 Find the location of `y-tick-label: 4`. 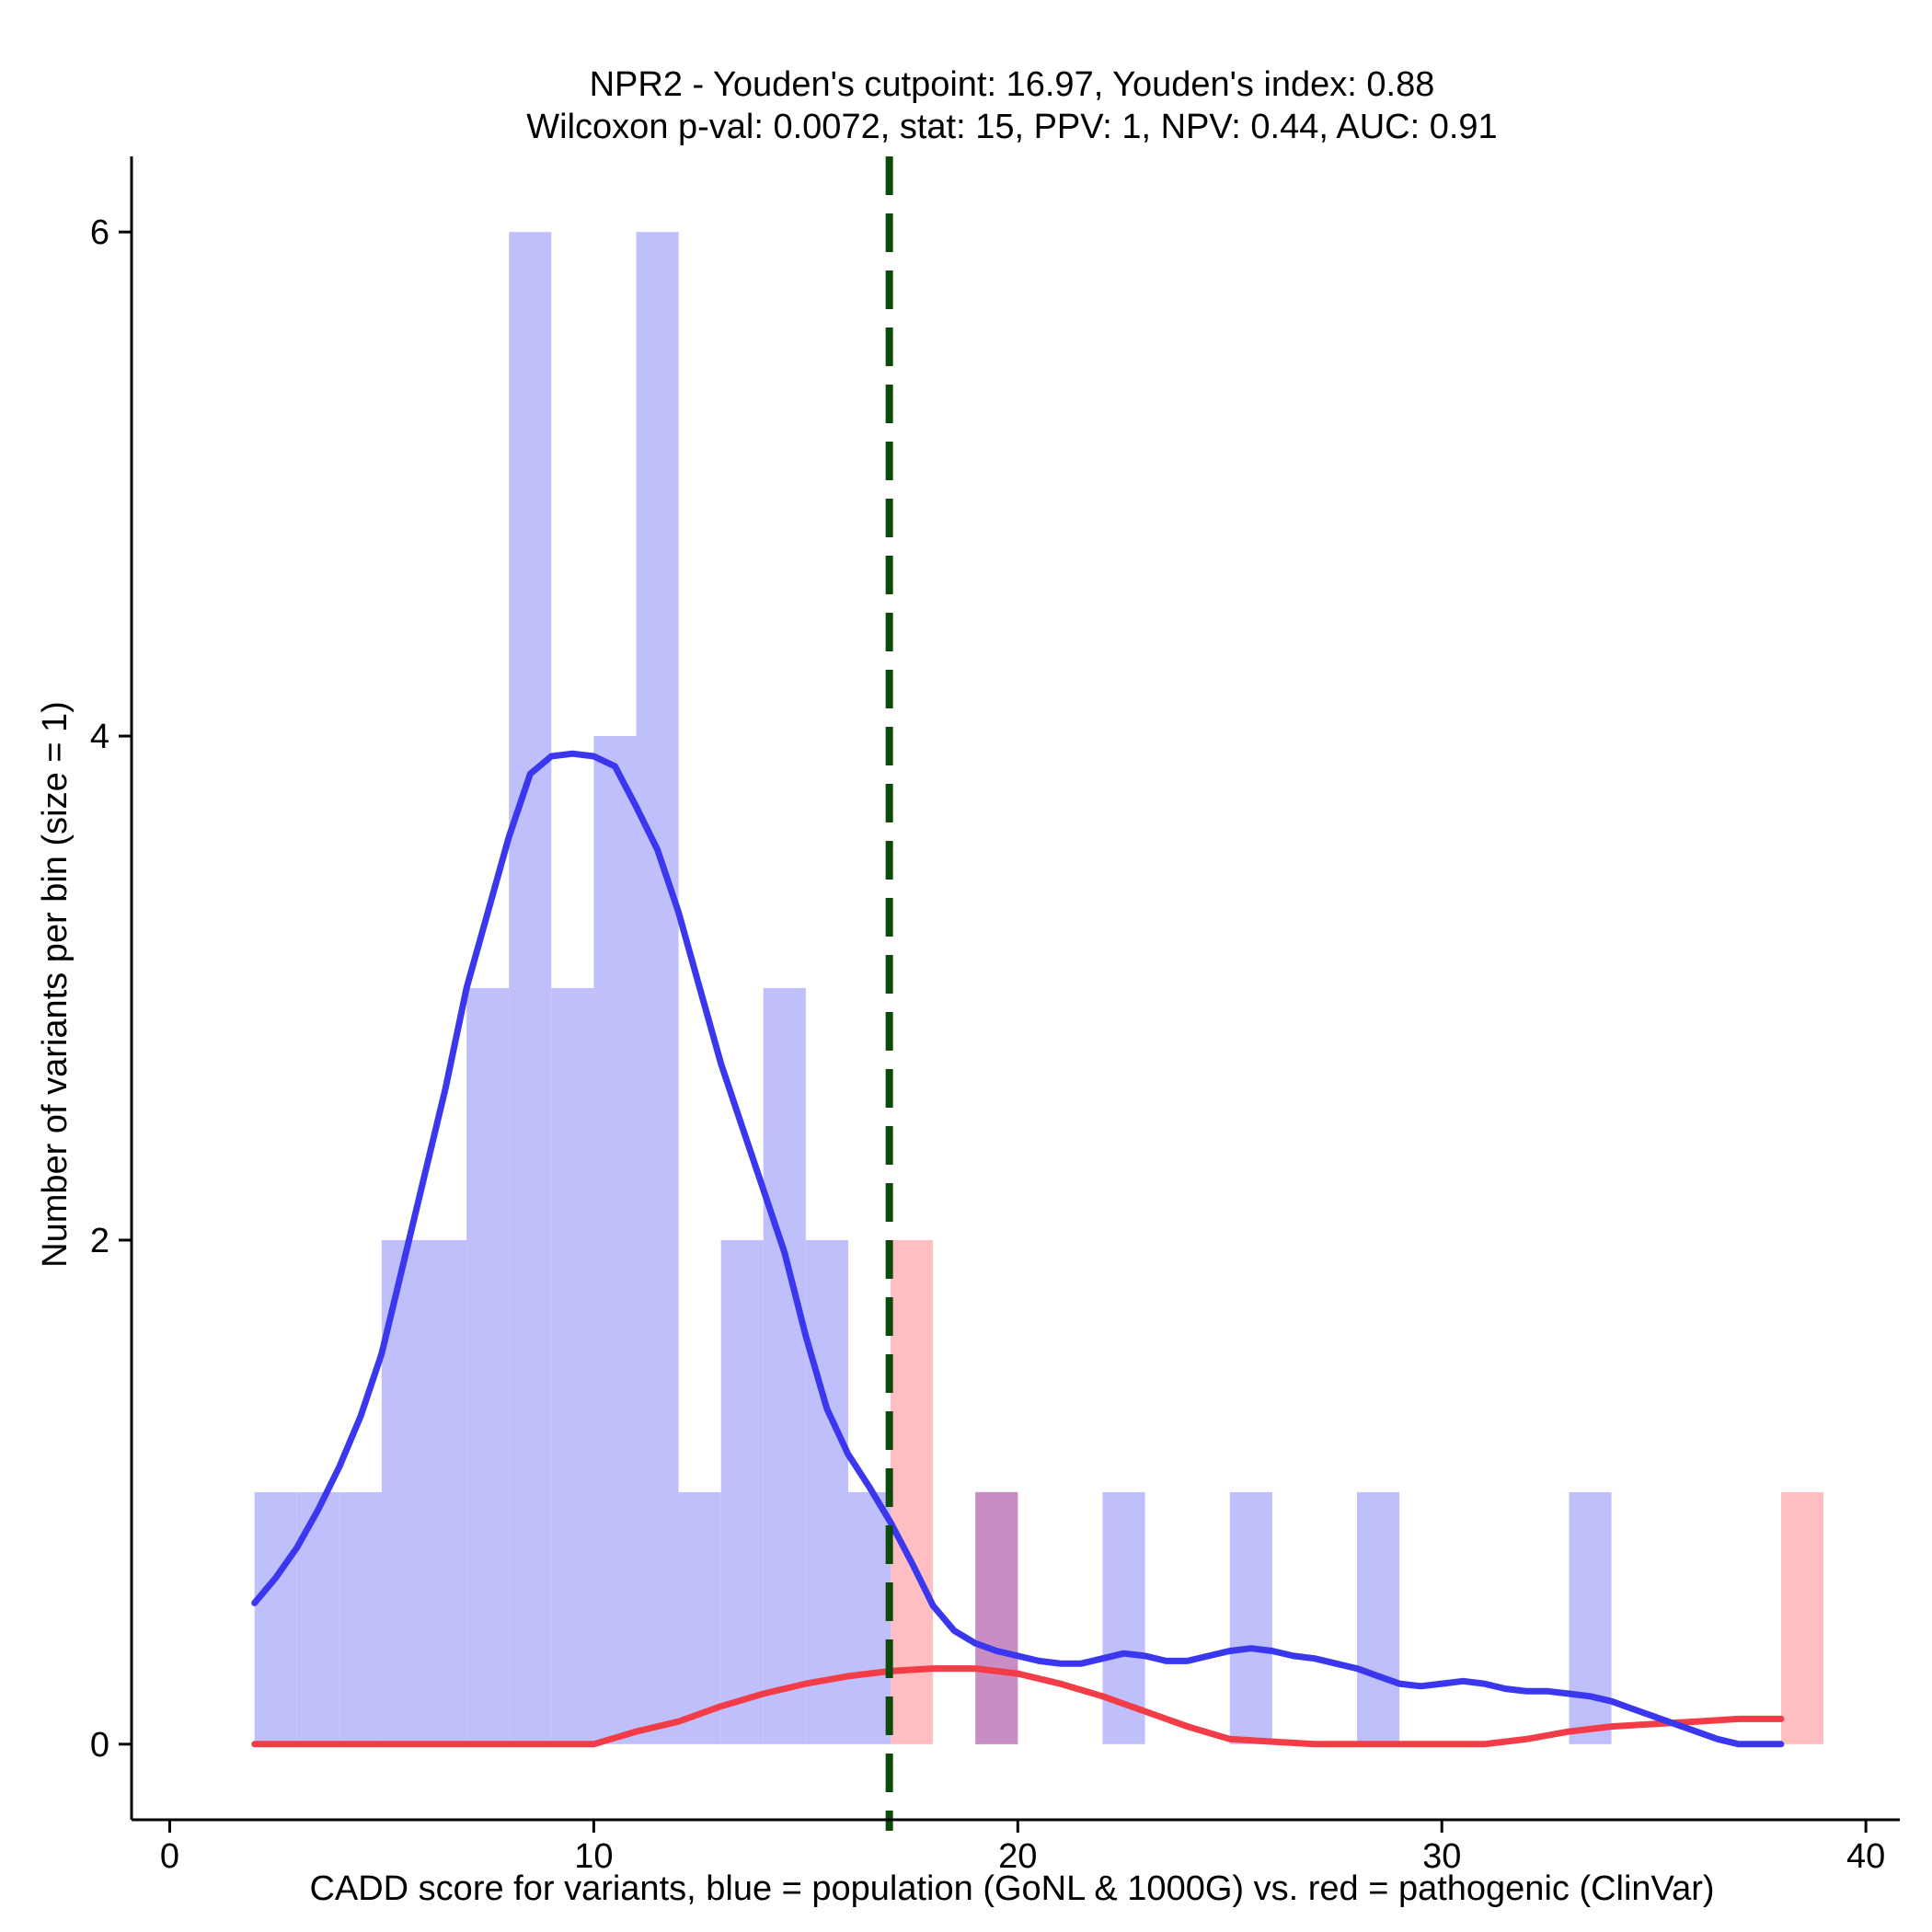

y-tick-label: 4 is located at coordinates (99, 737).